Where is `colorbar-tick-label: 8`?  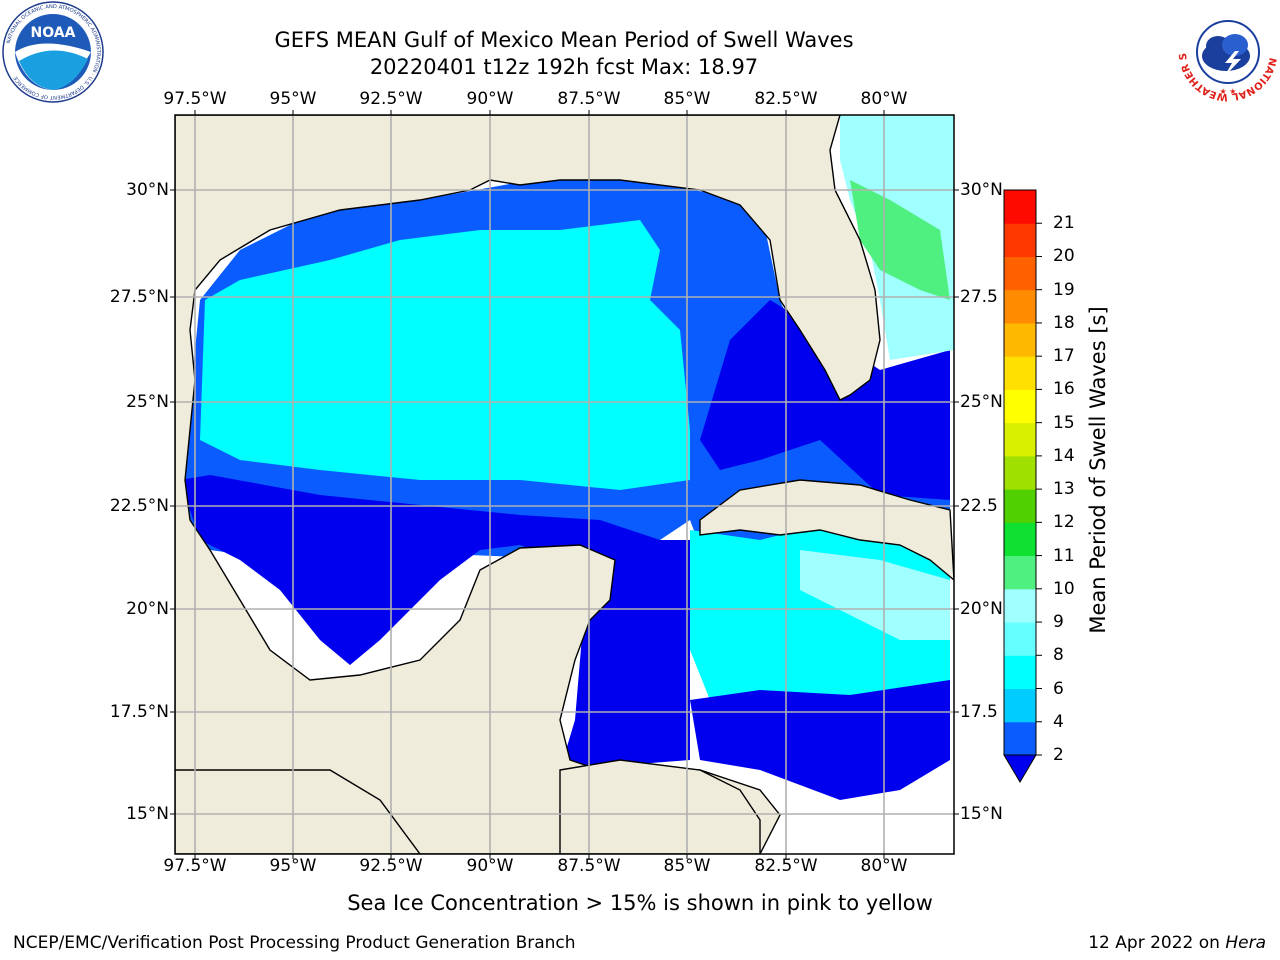
colorbar-tick-label: 8 is located at coordinates (1058, 655).